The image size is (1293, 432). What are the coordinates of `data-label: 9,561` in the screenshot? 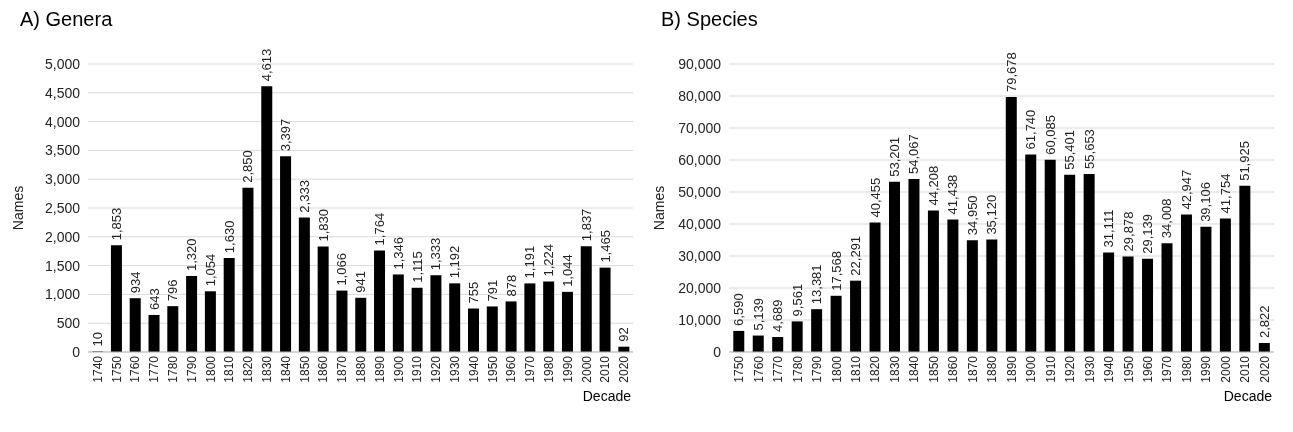 It's located at (797, 300).